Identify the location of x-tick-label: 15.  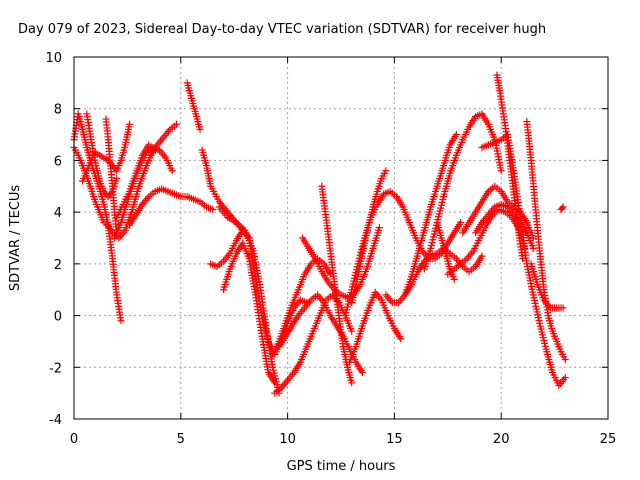
(394, 439).